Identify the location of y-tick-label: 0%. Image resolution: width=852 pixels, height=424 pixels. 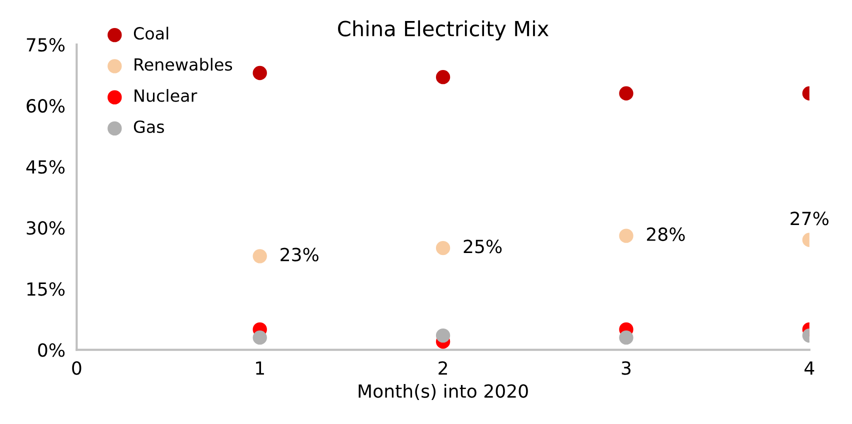
(51, 350).